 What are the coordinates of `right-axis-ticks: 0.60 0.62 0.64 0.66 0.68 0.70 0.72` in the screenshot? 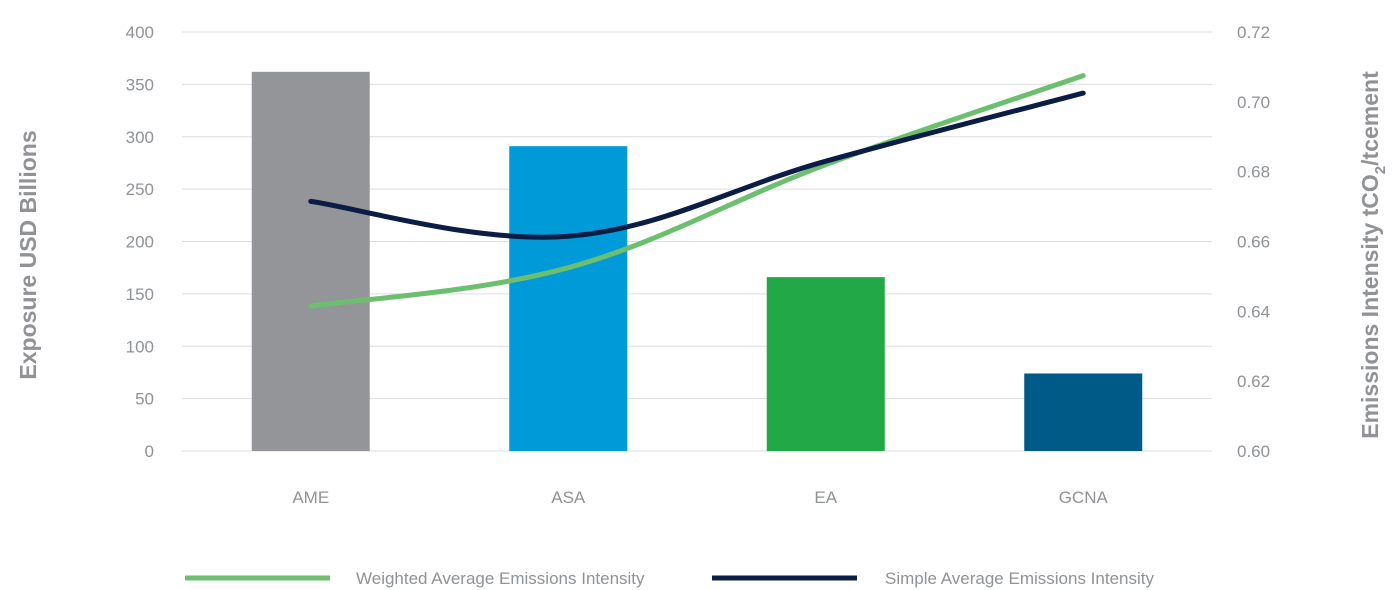 It's located at (1253, 242).